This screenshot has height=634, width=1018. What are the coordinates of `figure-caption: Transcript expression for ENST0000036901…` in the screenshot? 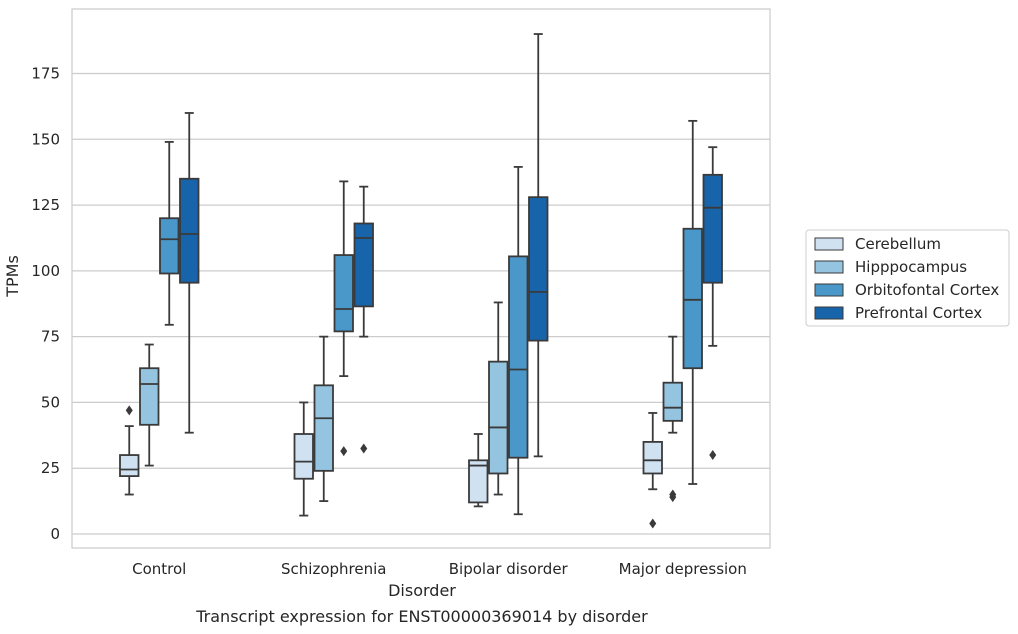 It's located at (421, 616).